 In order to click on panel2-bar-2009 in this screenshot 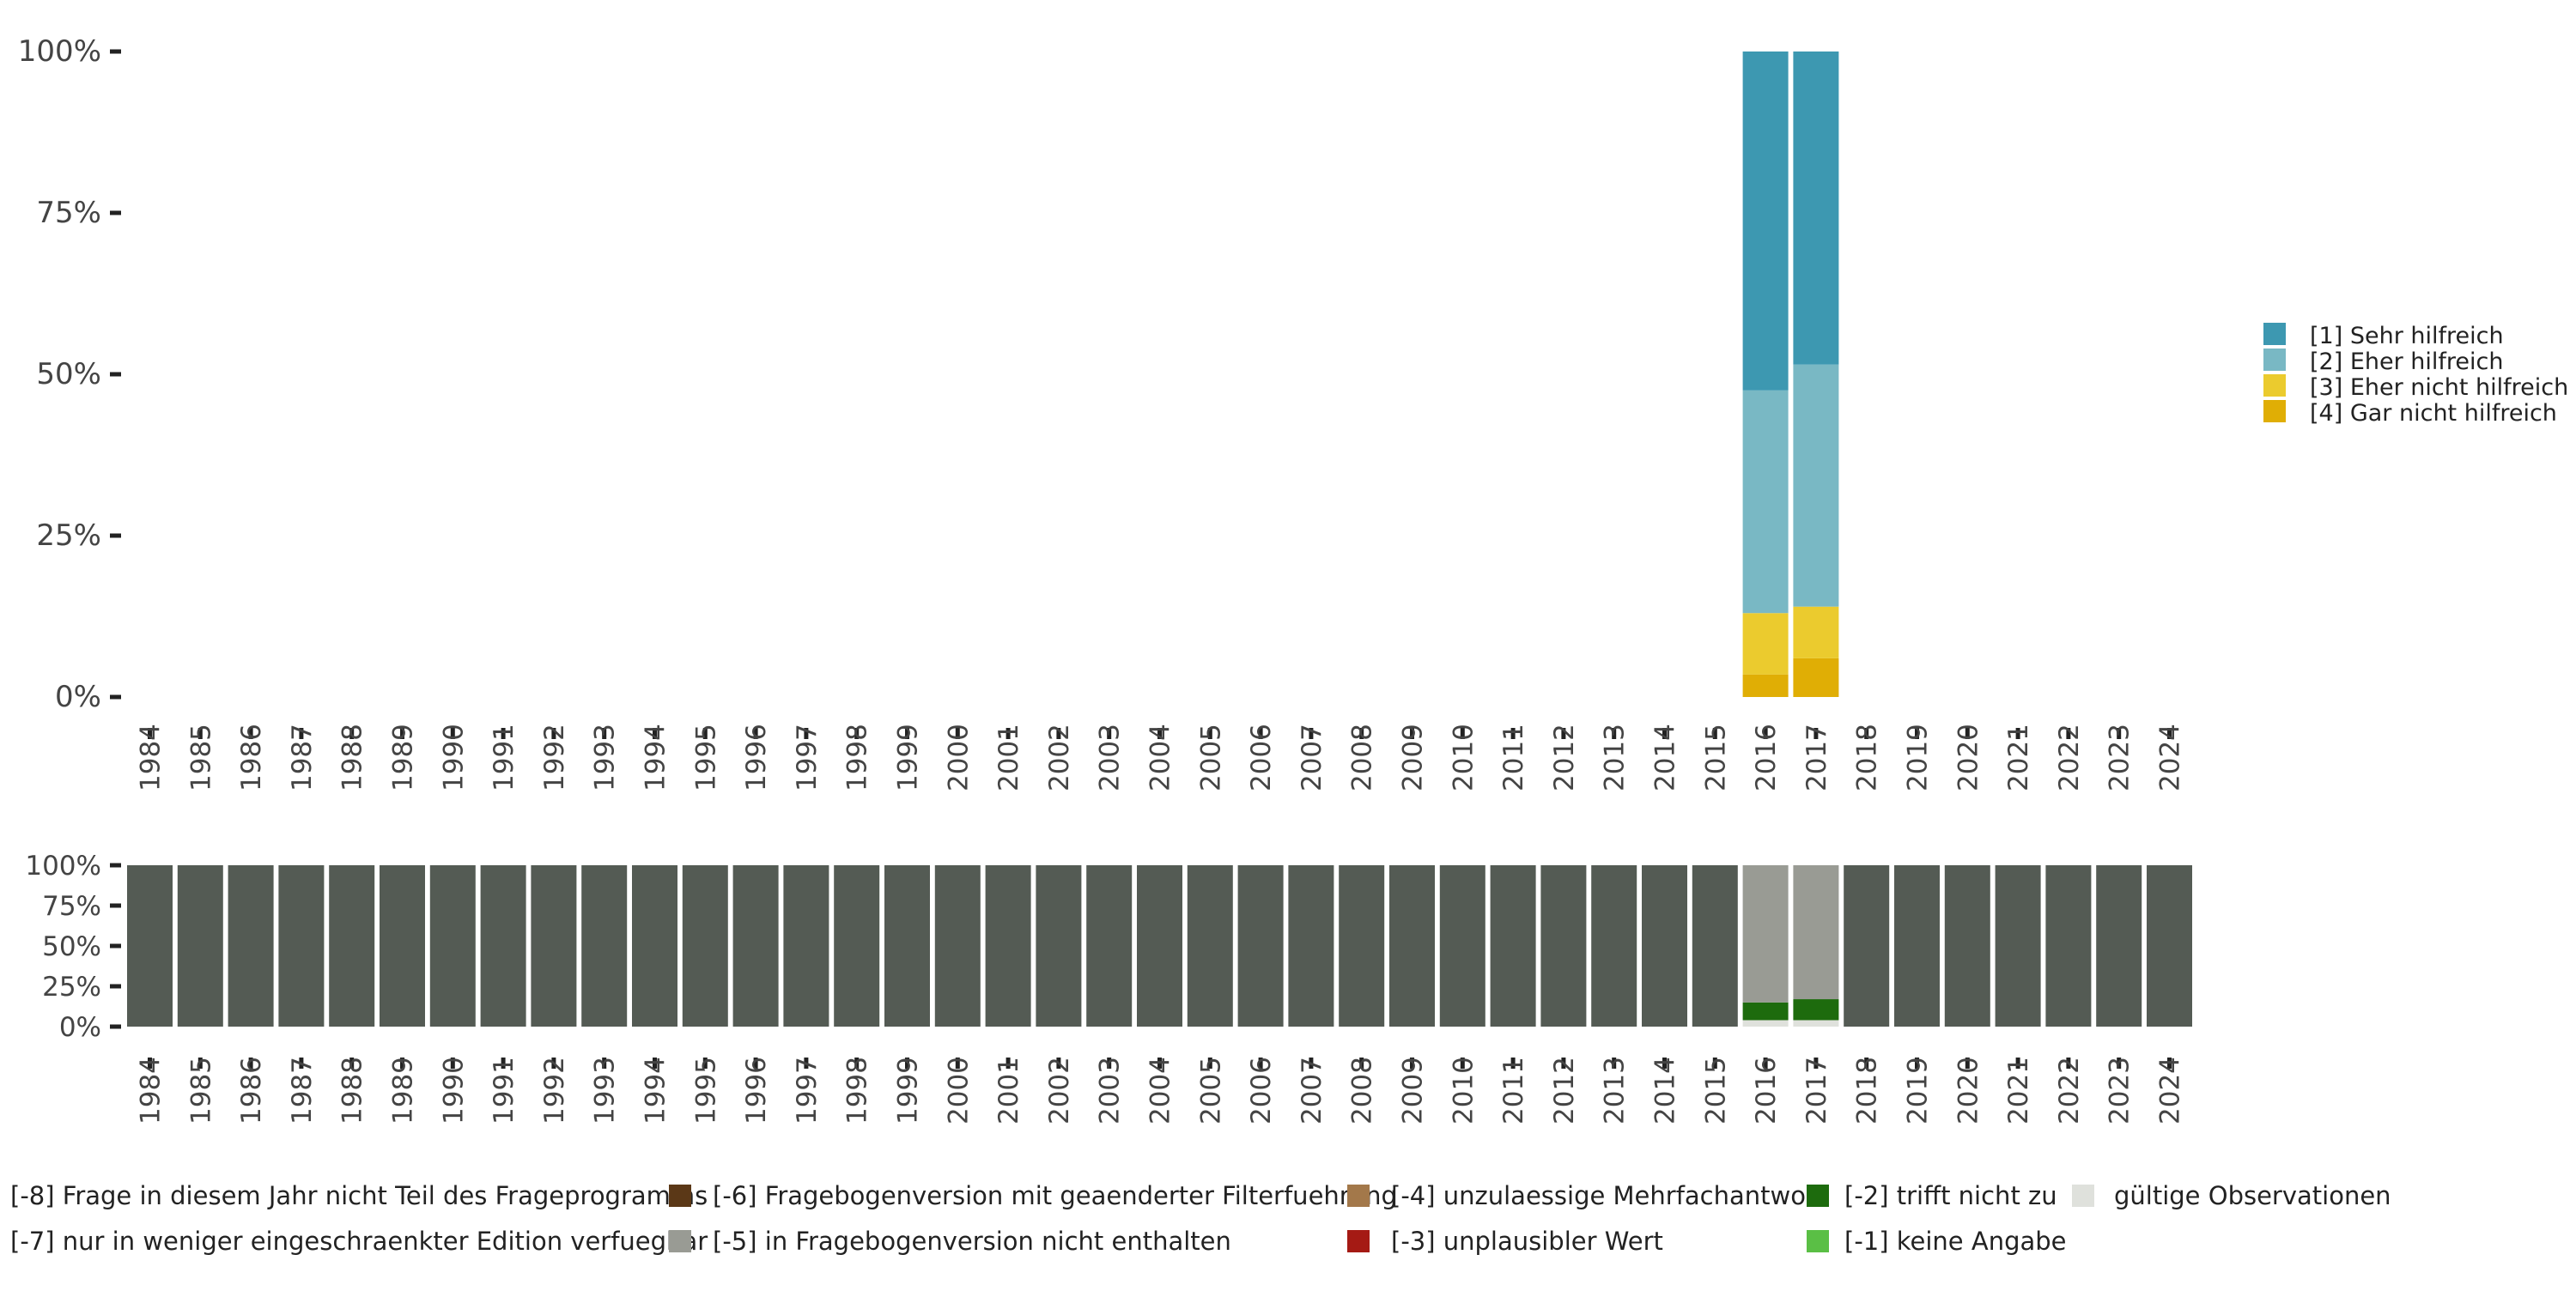, I will do `click(1412, 946)`.